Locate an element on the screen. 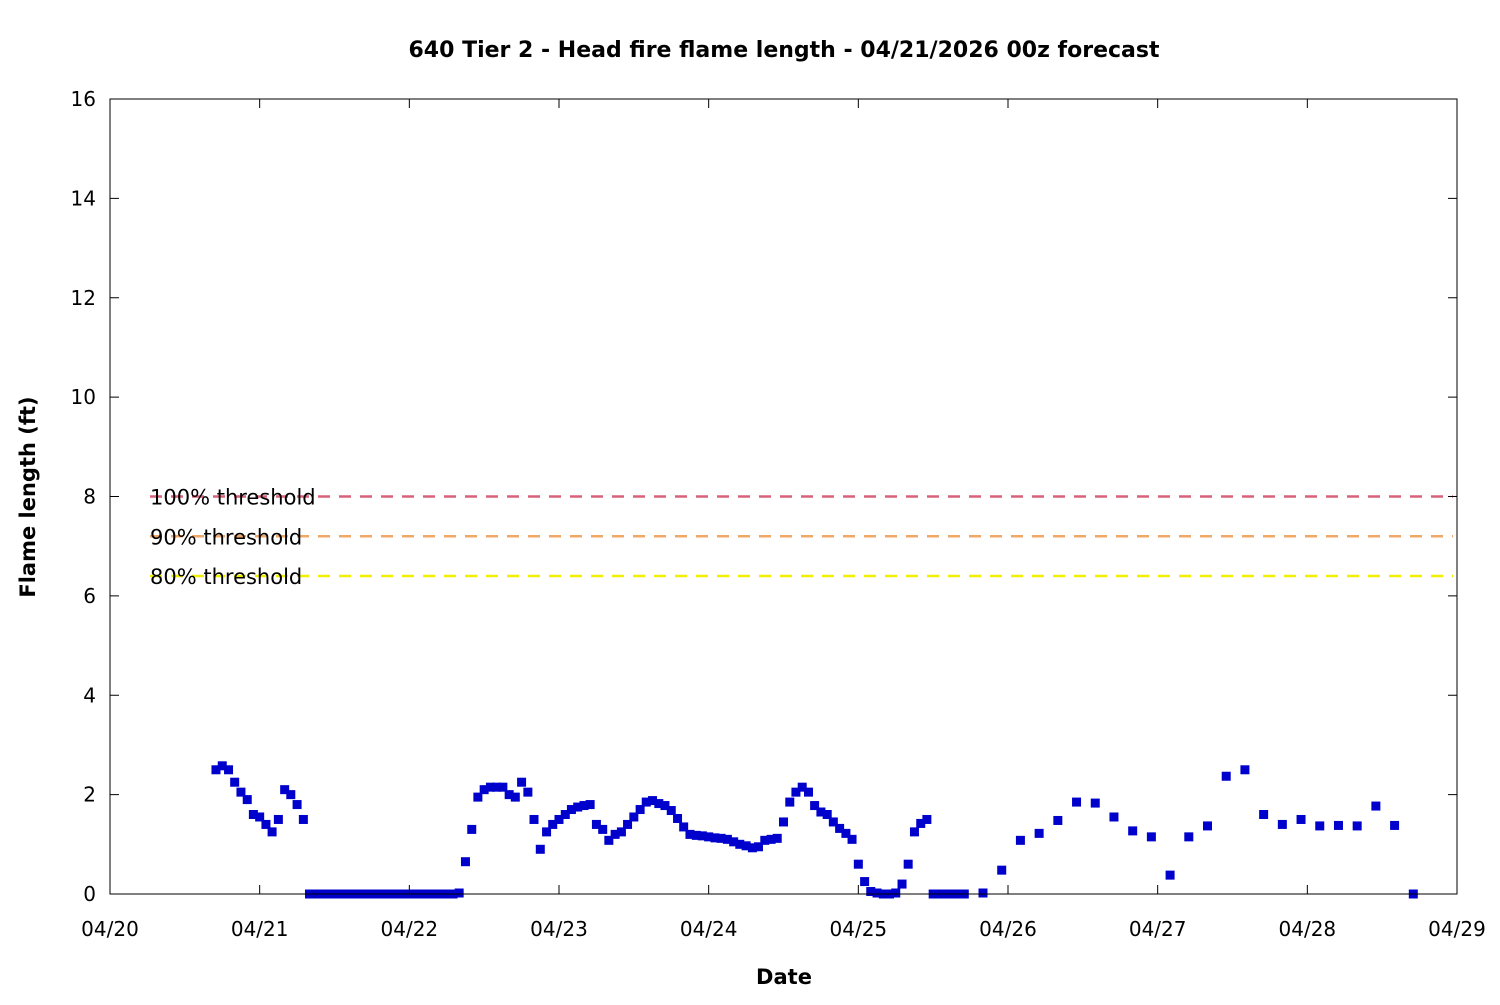  y-tick-label: 4 is located at coordinates (89, 695).